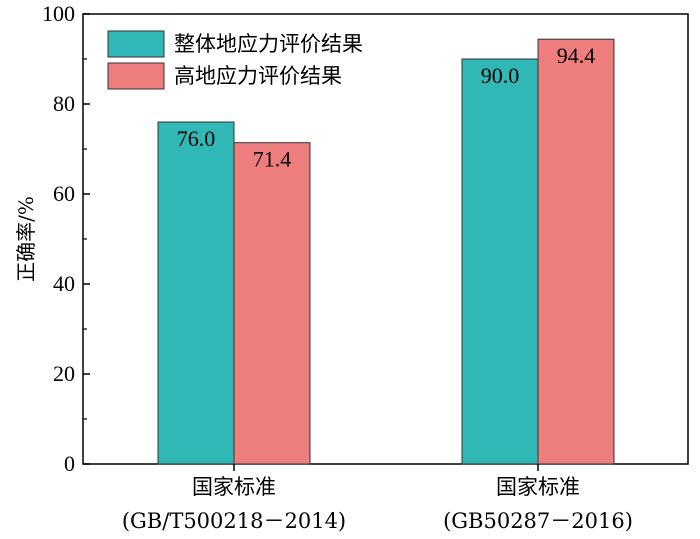  What do you see at coordinates (64, 103) in the screenshot?
I see `y-tick-label: 80` at bounding box center [64, 103].